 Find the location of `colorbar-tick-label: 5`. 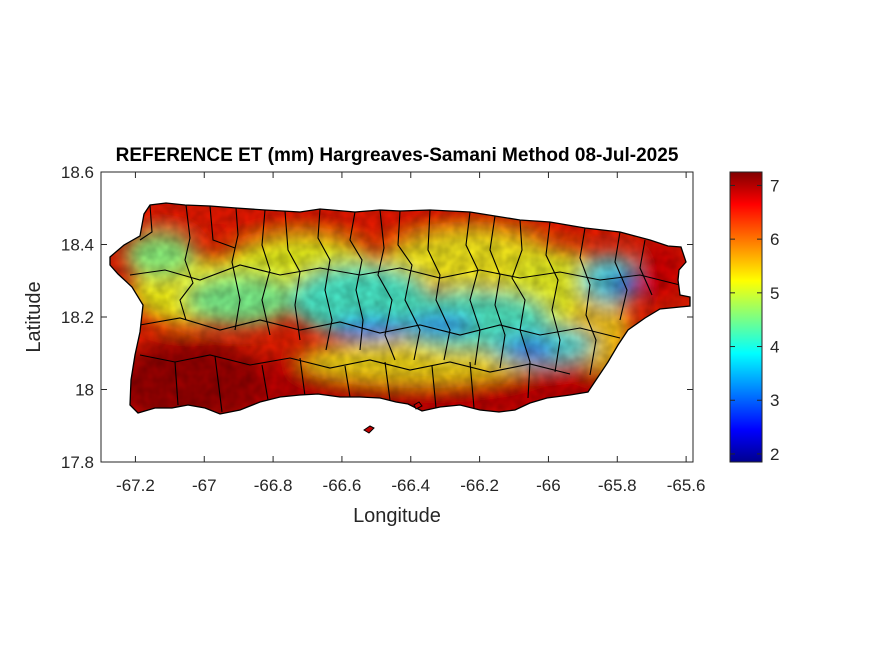

colorbar-tick-label: 5 is located at coordinates (774, 293).